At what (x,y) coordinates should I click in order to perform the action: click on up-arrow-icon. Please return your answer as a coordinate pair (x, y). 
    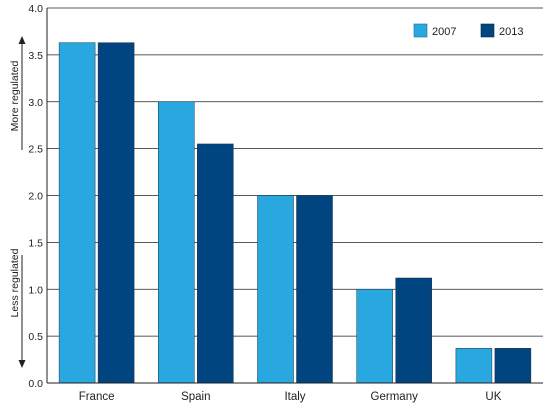
    Looking at the image, I should click on (22, 40).